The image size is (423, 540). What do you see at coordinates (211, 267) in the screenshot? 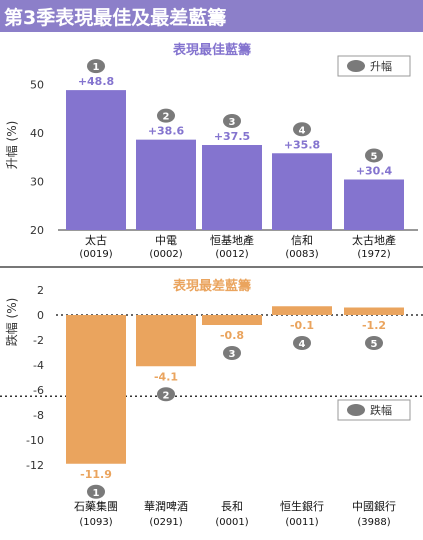
I see `divider` at bounding box center [211, 267].